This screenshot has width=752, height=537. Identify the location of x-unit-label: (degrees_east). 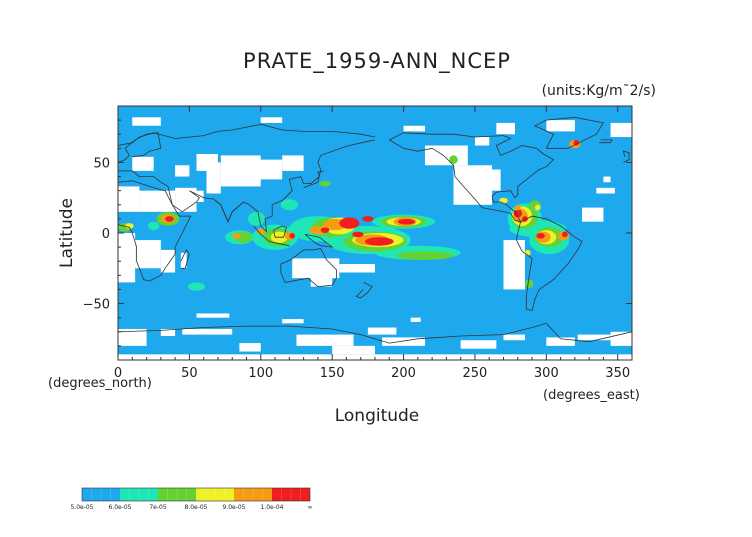
(591, 395).